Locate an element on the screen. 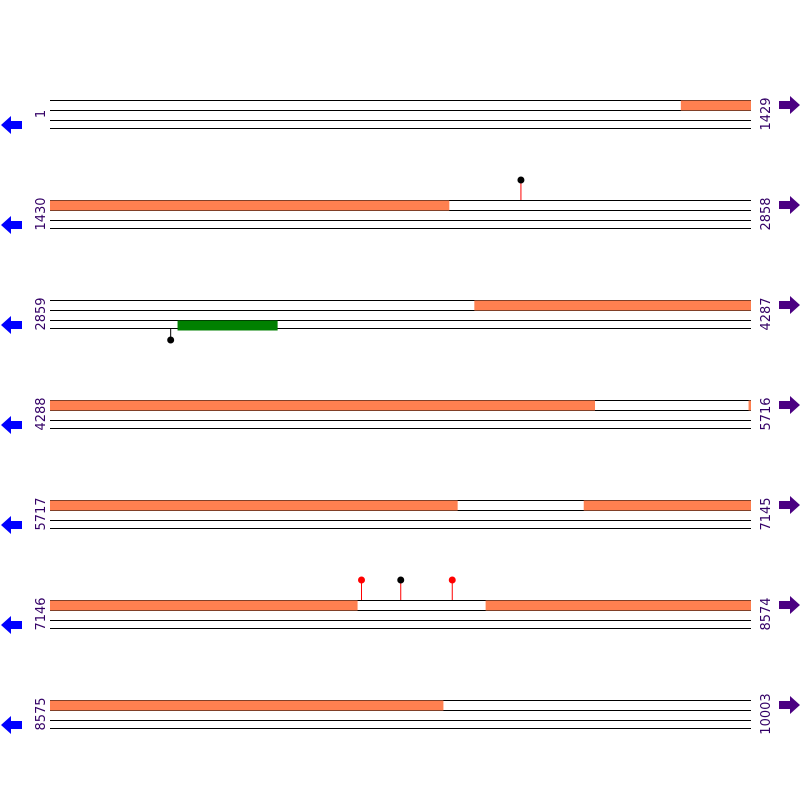 This screenshot has height=800, width=800. sequence-row: 1430 2858 is located at coordinates (400, 205).